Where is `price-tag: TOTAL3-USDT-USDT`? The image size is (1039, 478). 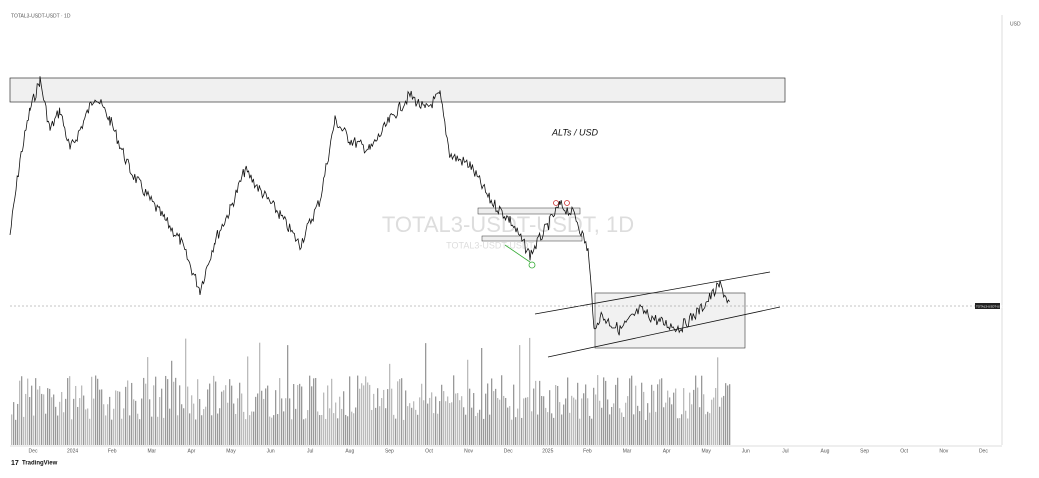 price-tag: TOTAL3-USDT-USDT is located at coordinates (990, 306).